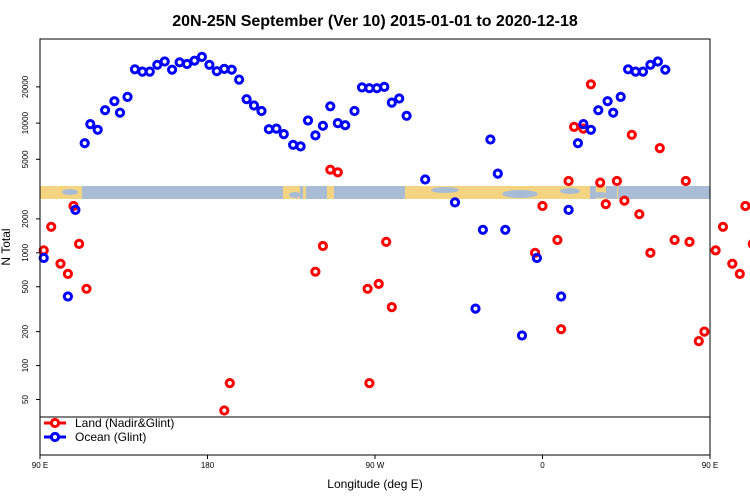 The height and width of the screenshot is (500, 750). I want to click on y-tick-label: 5000, so click(25, 159).